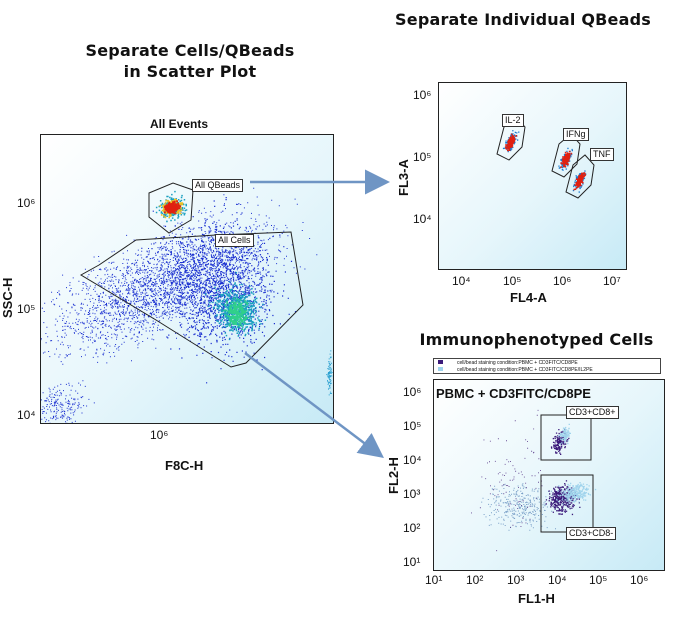 The width and height of the screenshot is (673, 628). Describe the element at coordinates (412, 494) in the screenshot. I see `y-tick: 10³` at that location.